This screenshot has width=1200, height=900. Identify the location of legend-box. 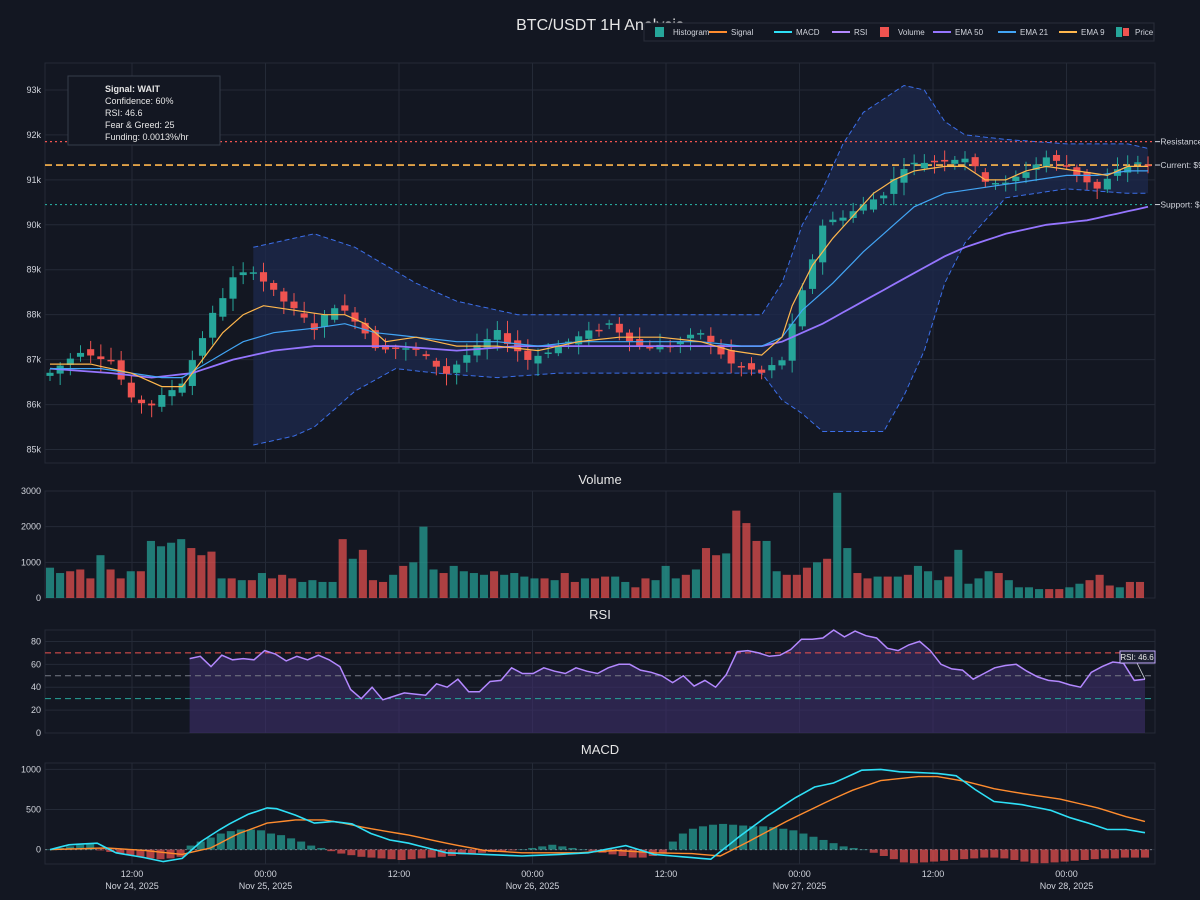
(899, 32).